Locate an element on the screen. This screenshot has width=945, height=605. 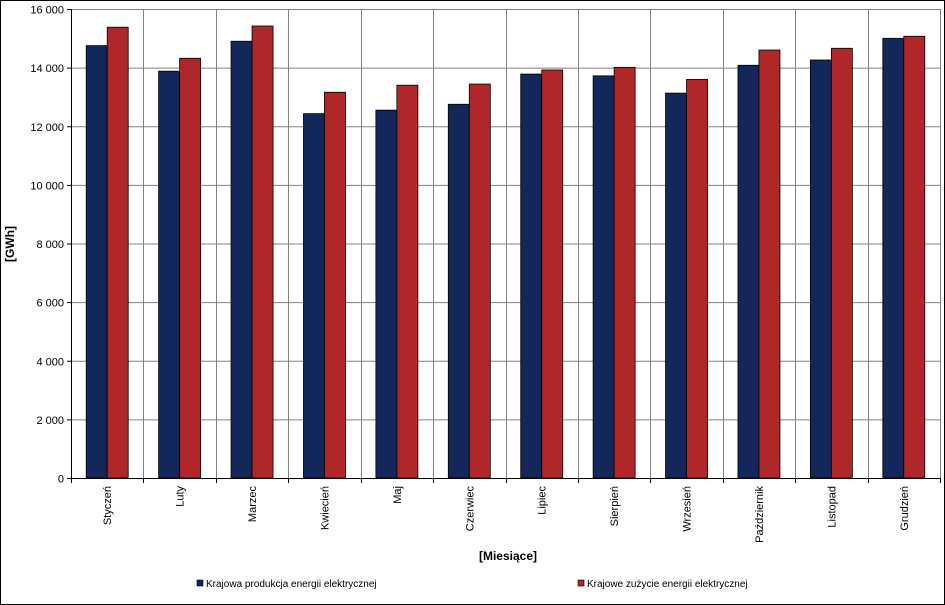
x-tick-label: Listopad is located at coordinates (832, 507).